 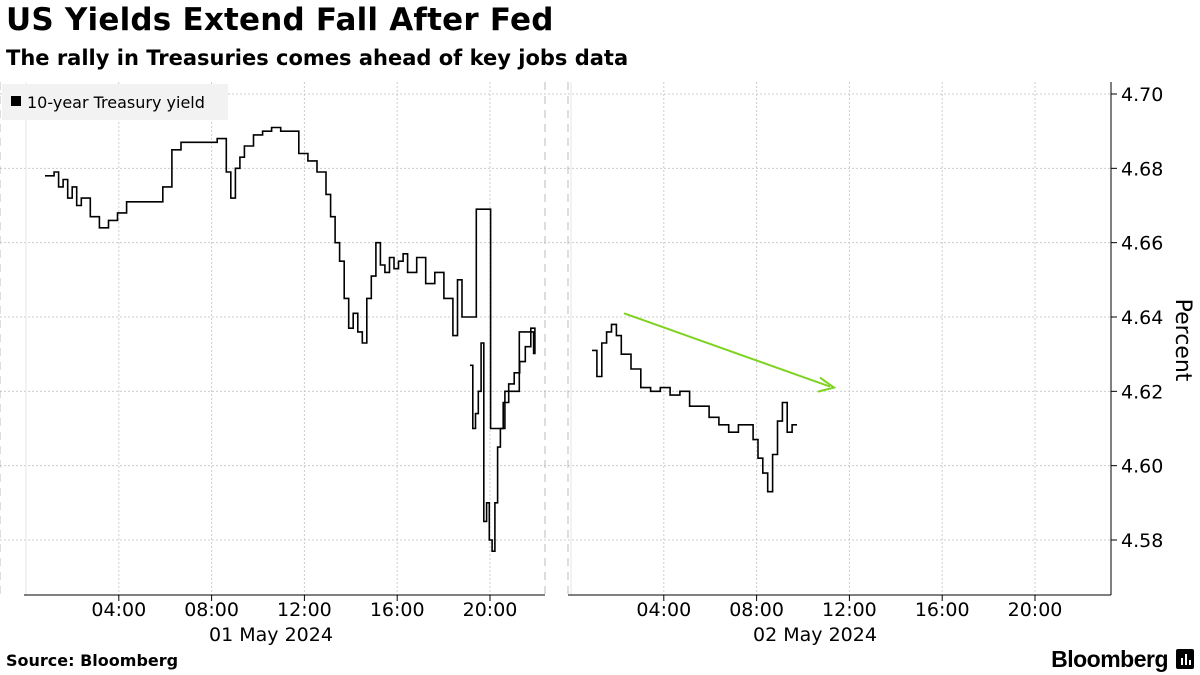 I want to click on y-tick-label: 4.64, so click(x=1142, y=318).